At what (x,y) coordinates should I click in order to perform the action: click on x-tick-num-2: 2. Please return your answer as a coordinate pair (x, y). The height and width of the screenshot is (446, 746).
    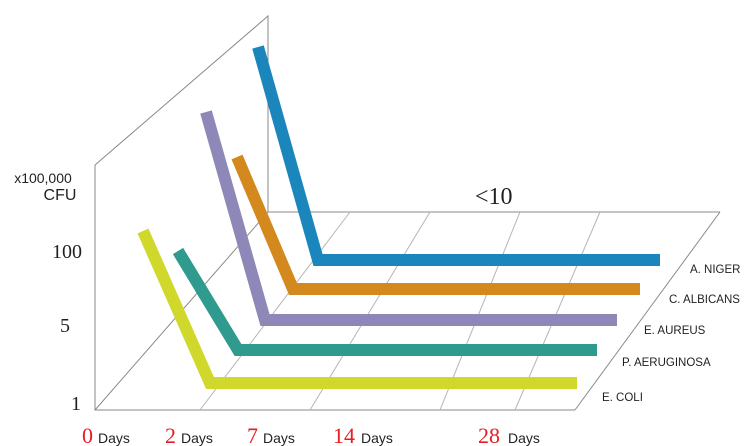
    Looking at the image, I should click on (170, 434).